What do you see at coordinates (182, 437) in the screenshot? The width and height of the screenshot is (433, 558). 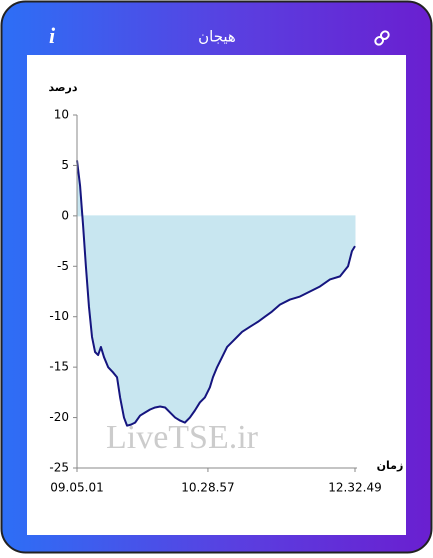 I see `watermark: LiveTSE.ir` at bounding box center [182, 437].